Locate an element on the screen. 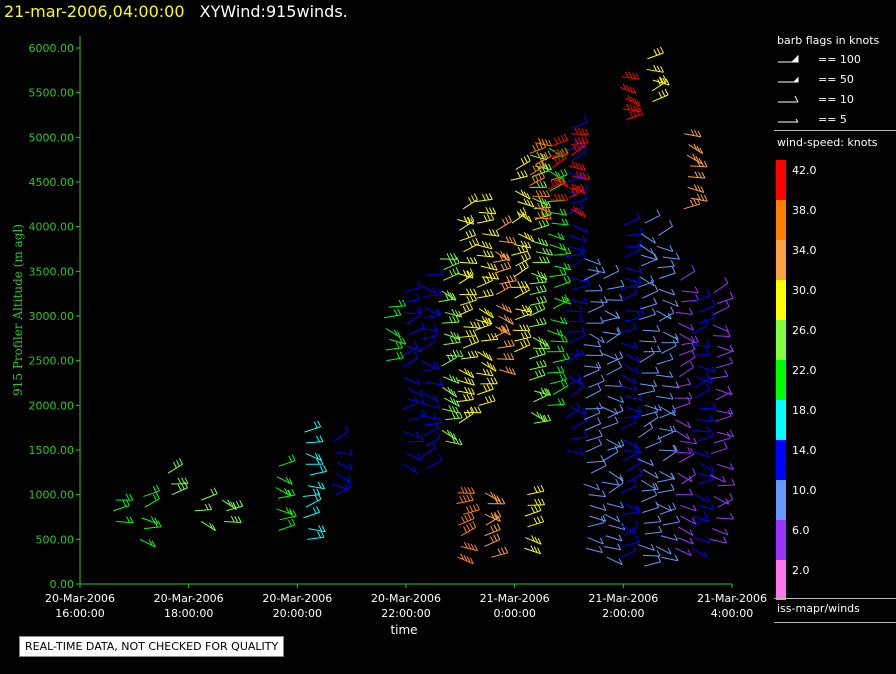  legend-divider is located at coordinates (835, 622).